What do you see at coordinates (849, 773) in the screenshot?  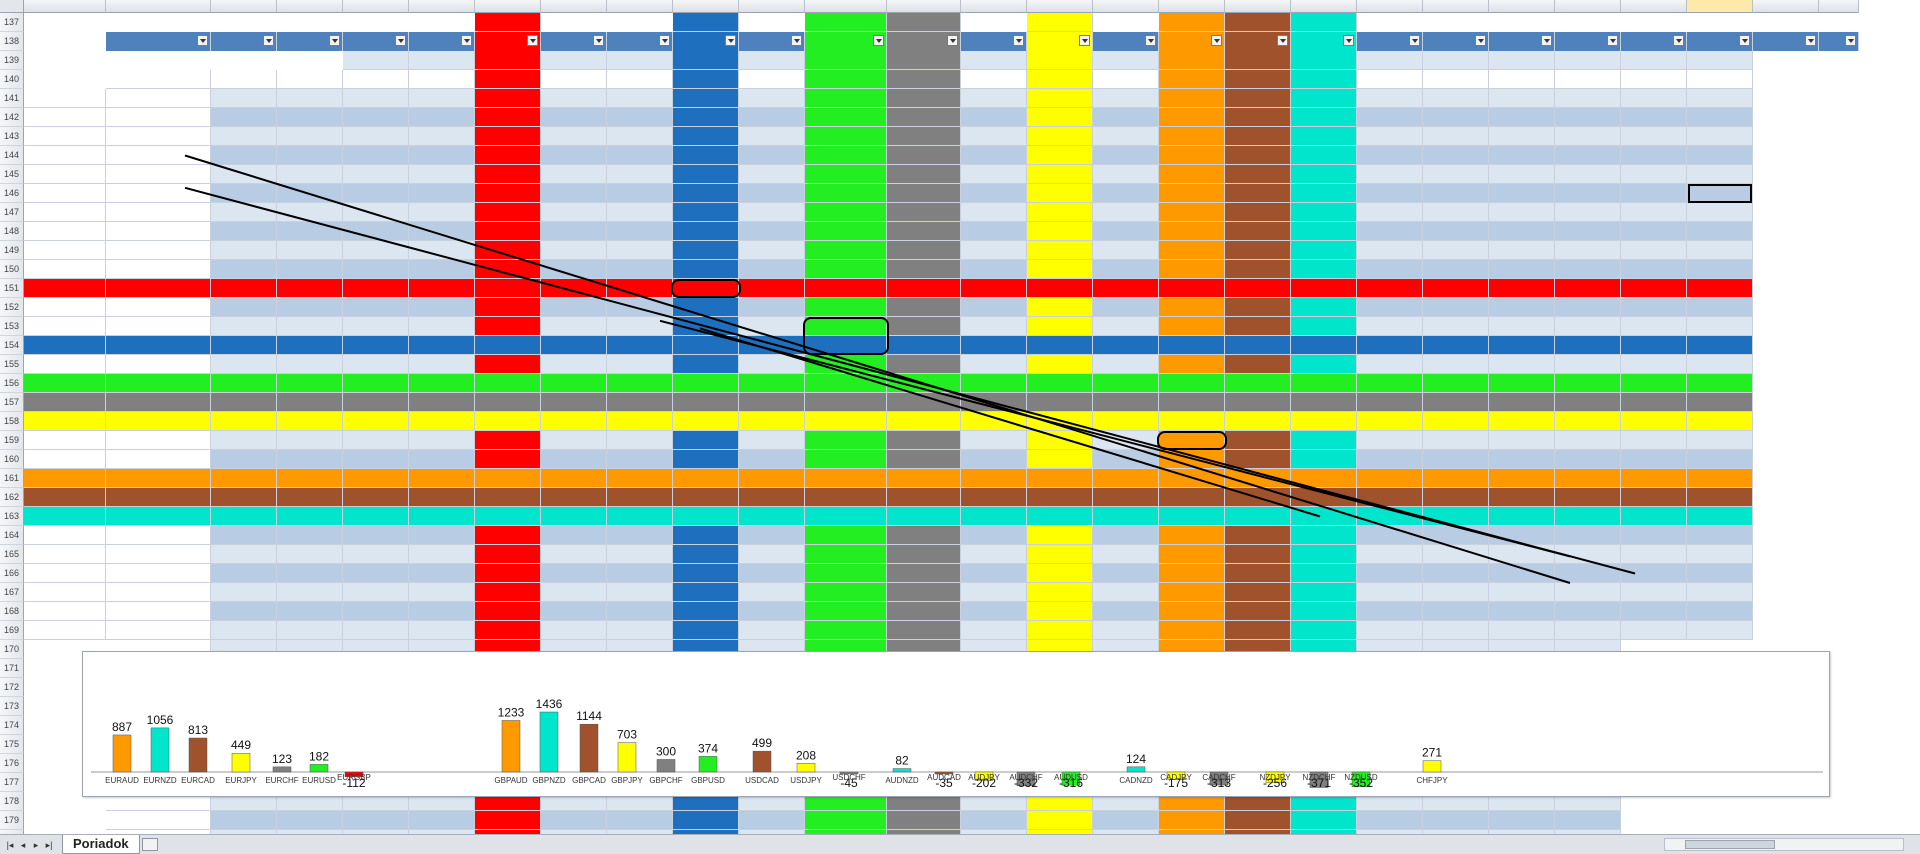 I see `chart-bar-usdchf` at bounding box center [849, 773].